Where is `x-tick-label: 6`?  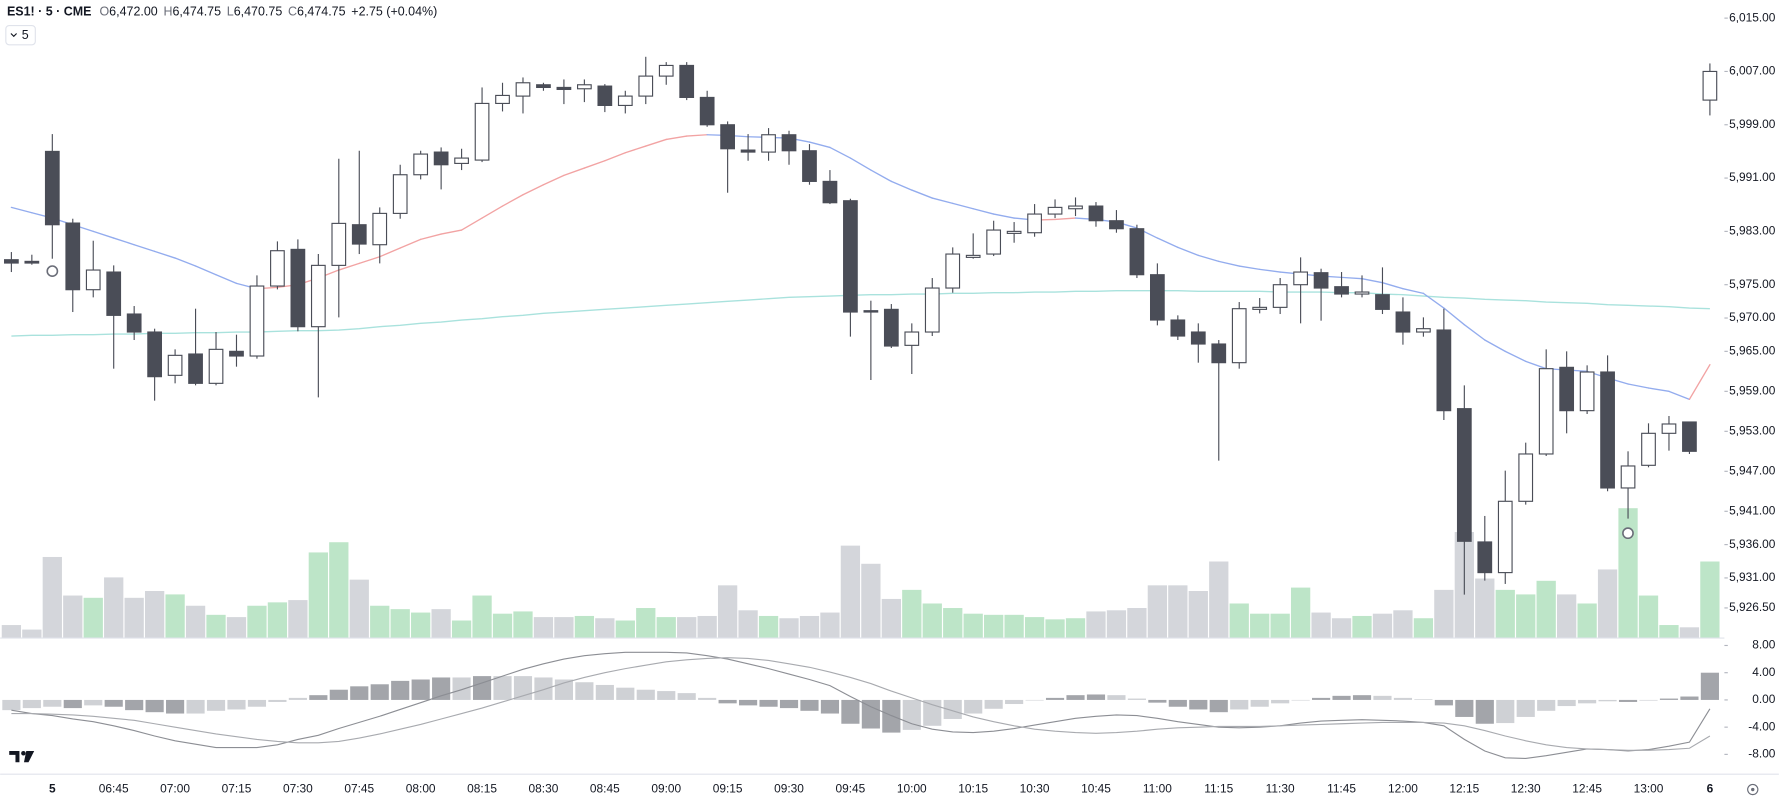 x-tick-label: 6 is located at coordinates (1710, 789).